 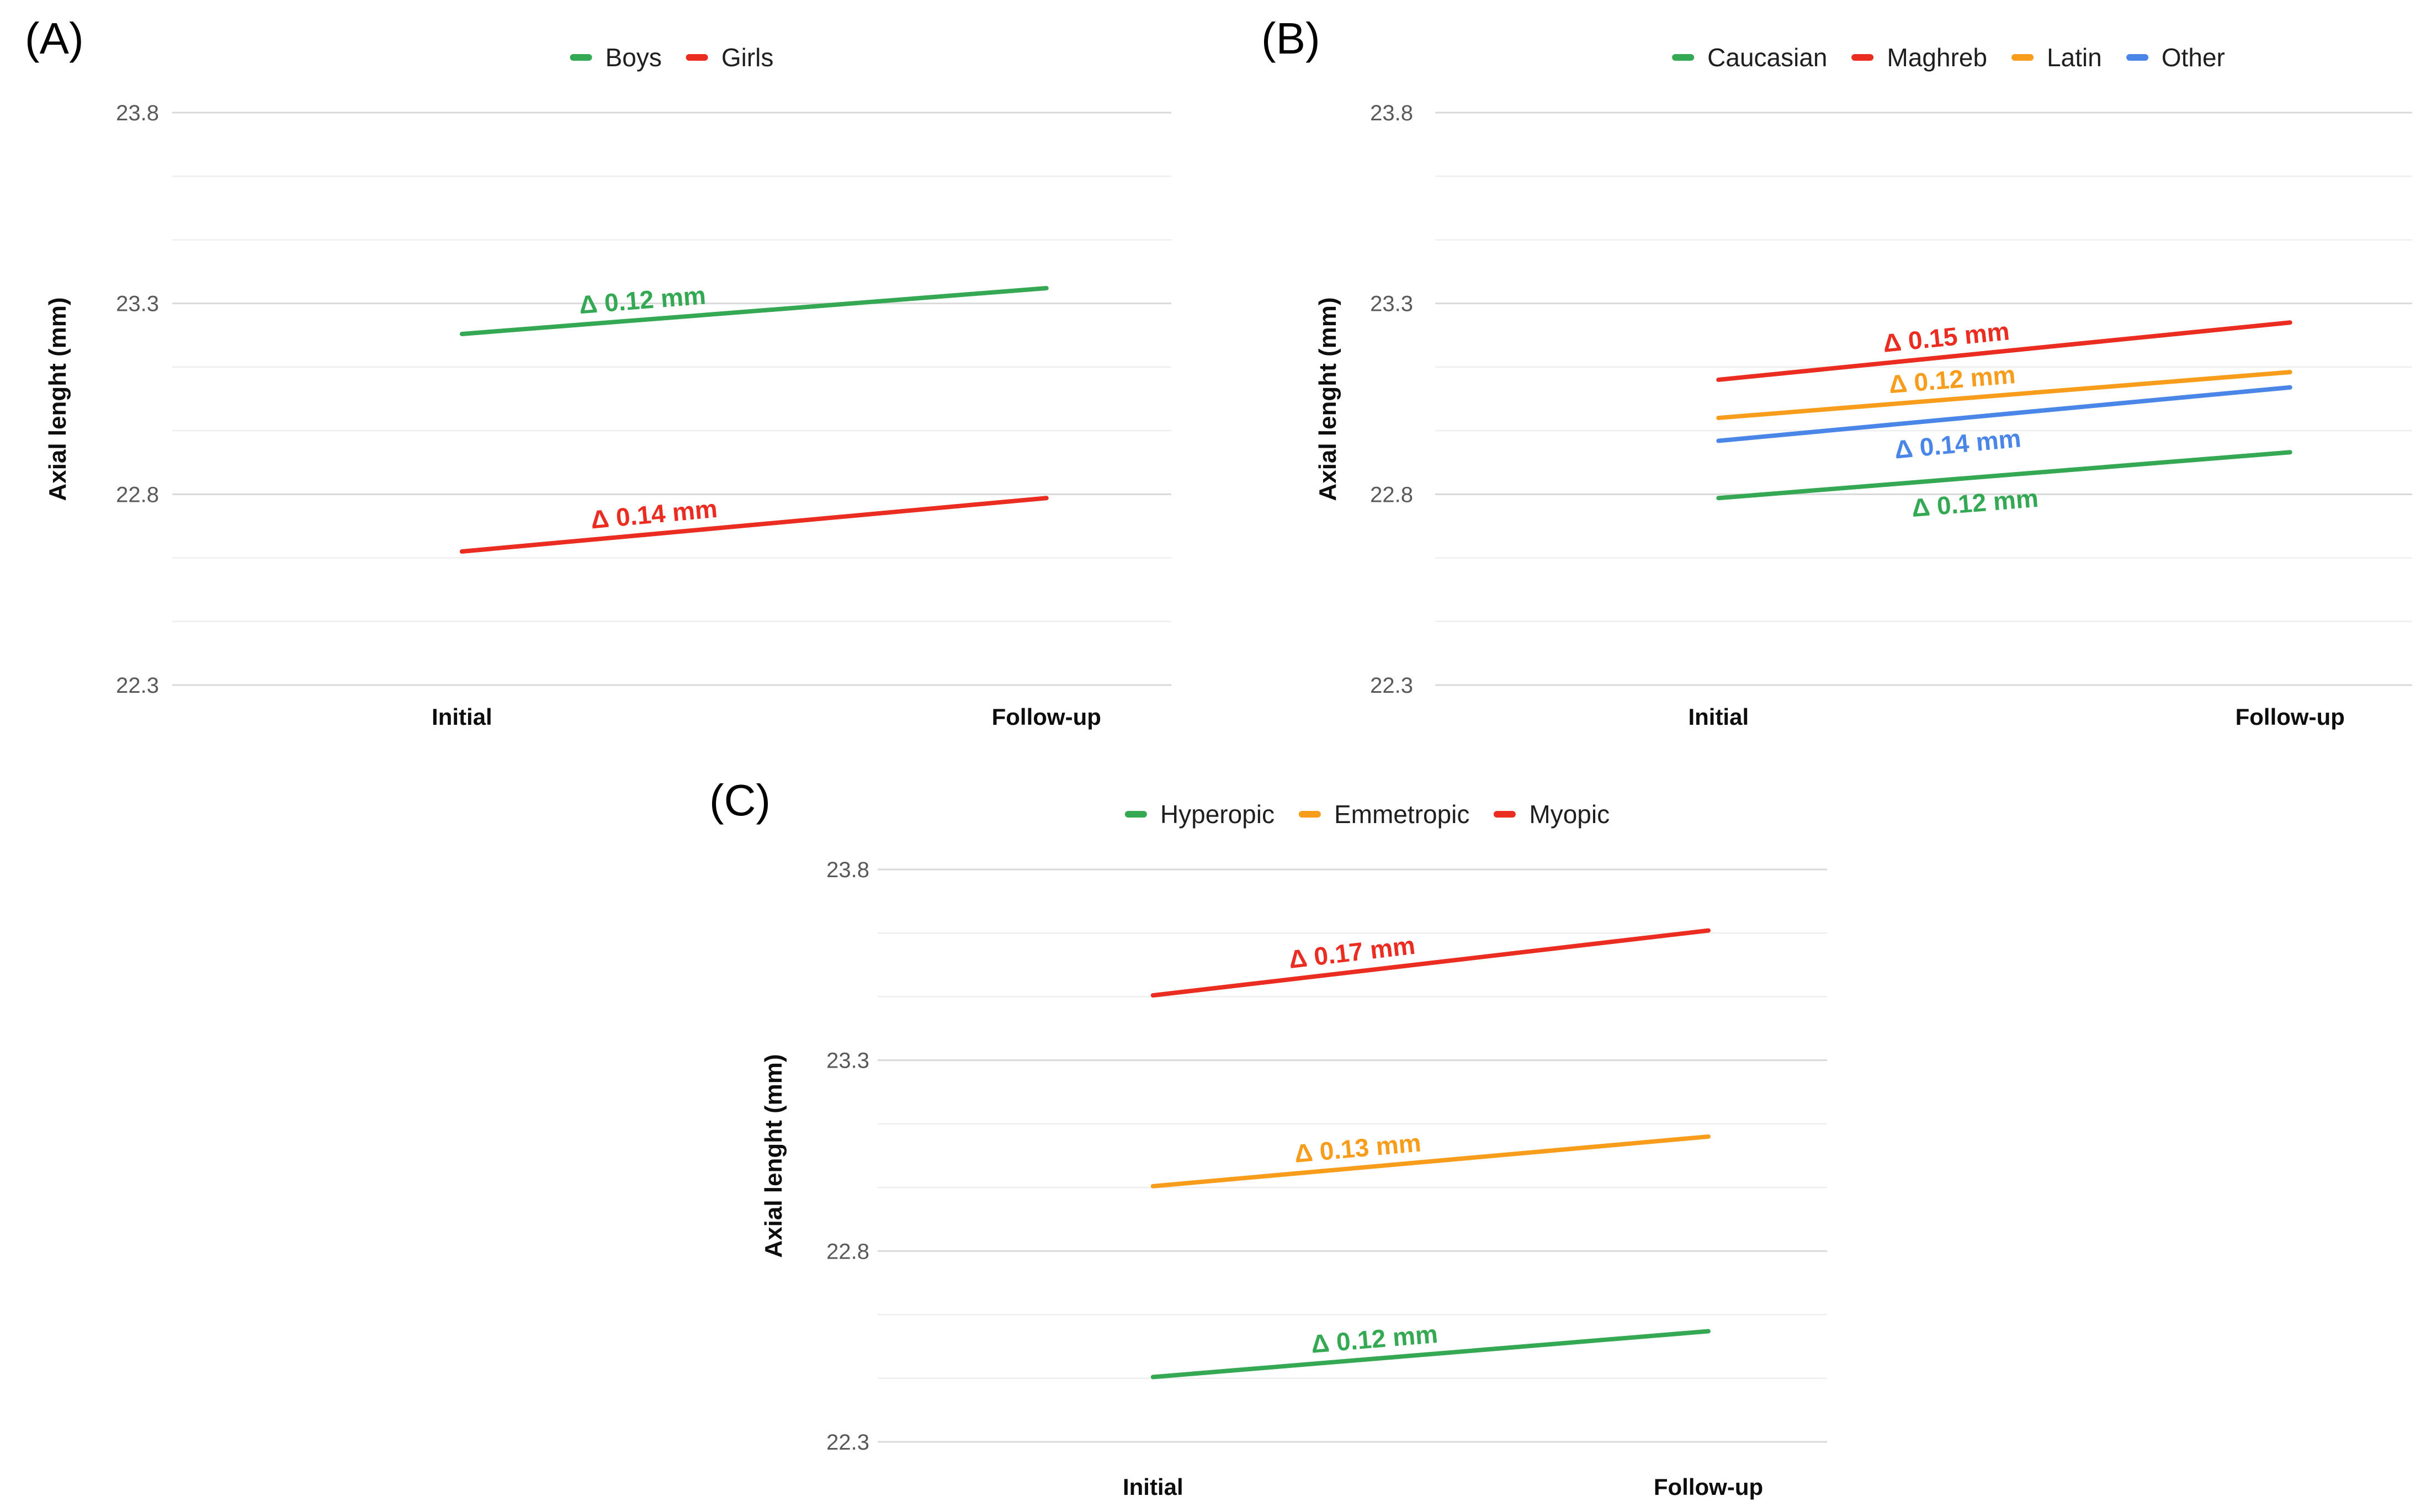 I want to click on legend-item-other: Other, so click(x=2175, y=58).